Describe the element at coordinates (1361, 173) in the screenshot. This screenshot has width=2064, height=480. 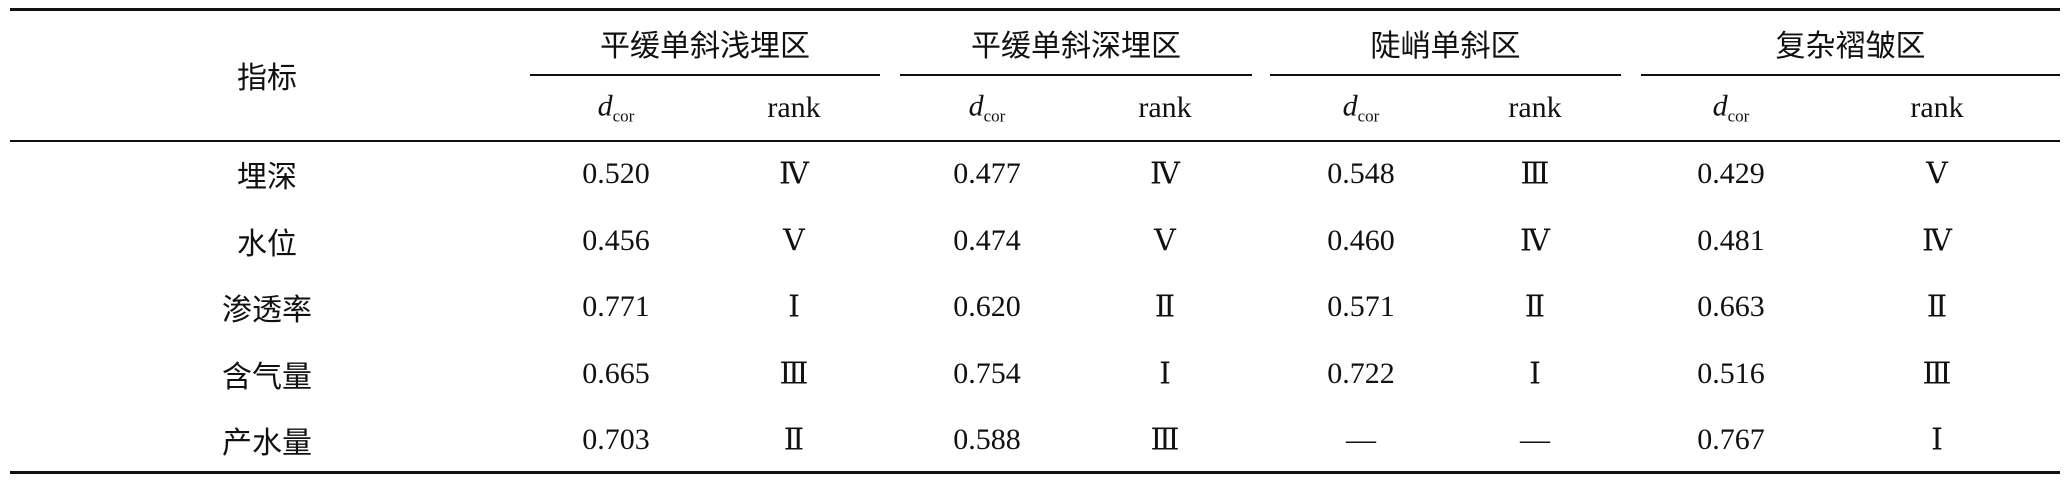
I see `cell: 0.548` at that location.